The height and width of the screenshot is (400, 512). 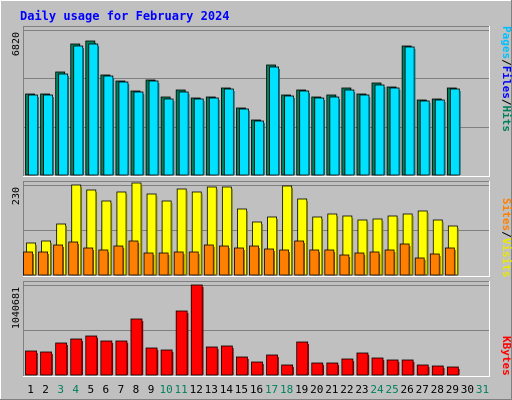 I want to click on x-tick-label: 11, so click(x=181, y=389).